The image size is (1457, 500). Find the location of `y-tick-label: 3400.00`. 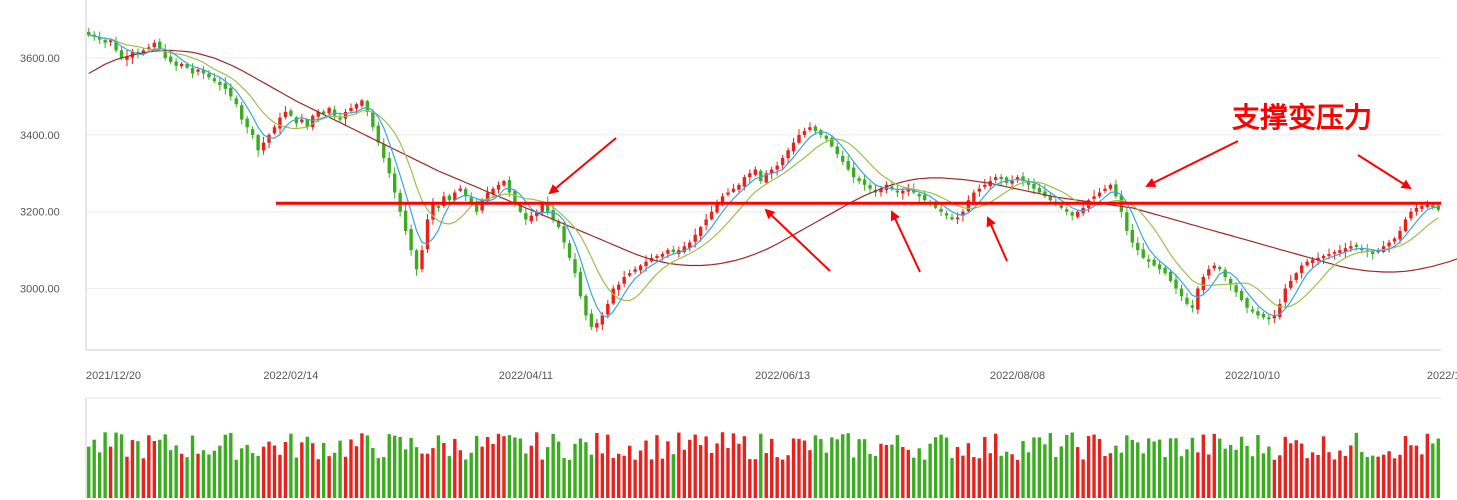

y-tick-label: 3400.00 is located at coordinates (40, 136).